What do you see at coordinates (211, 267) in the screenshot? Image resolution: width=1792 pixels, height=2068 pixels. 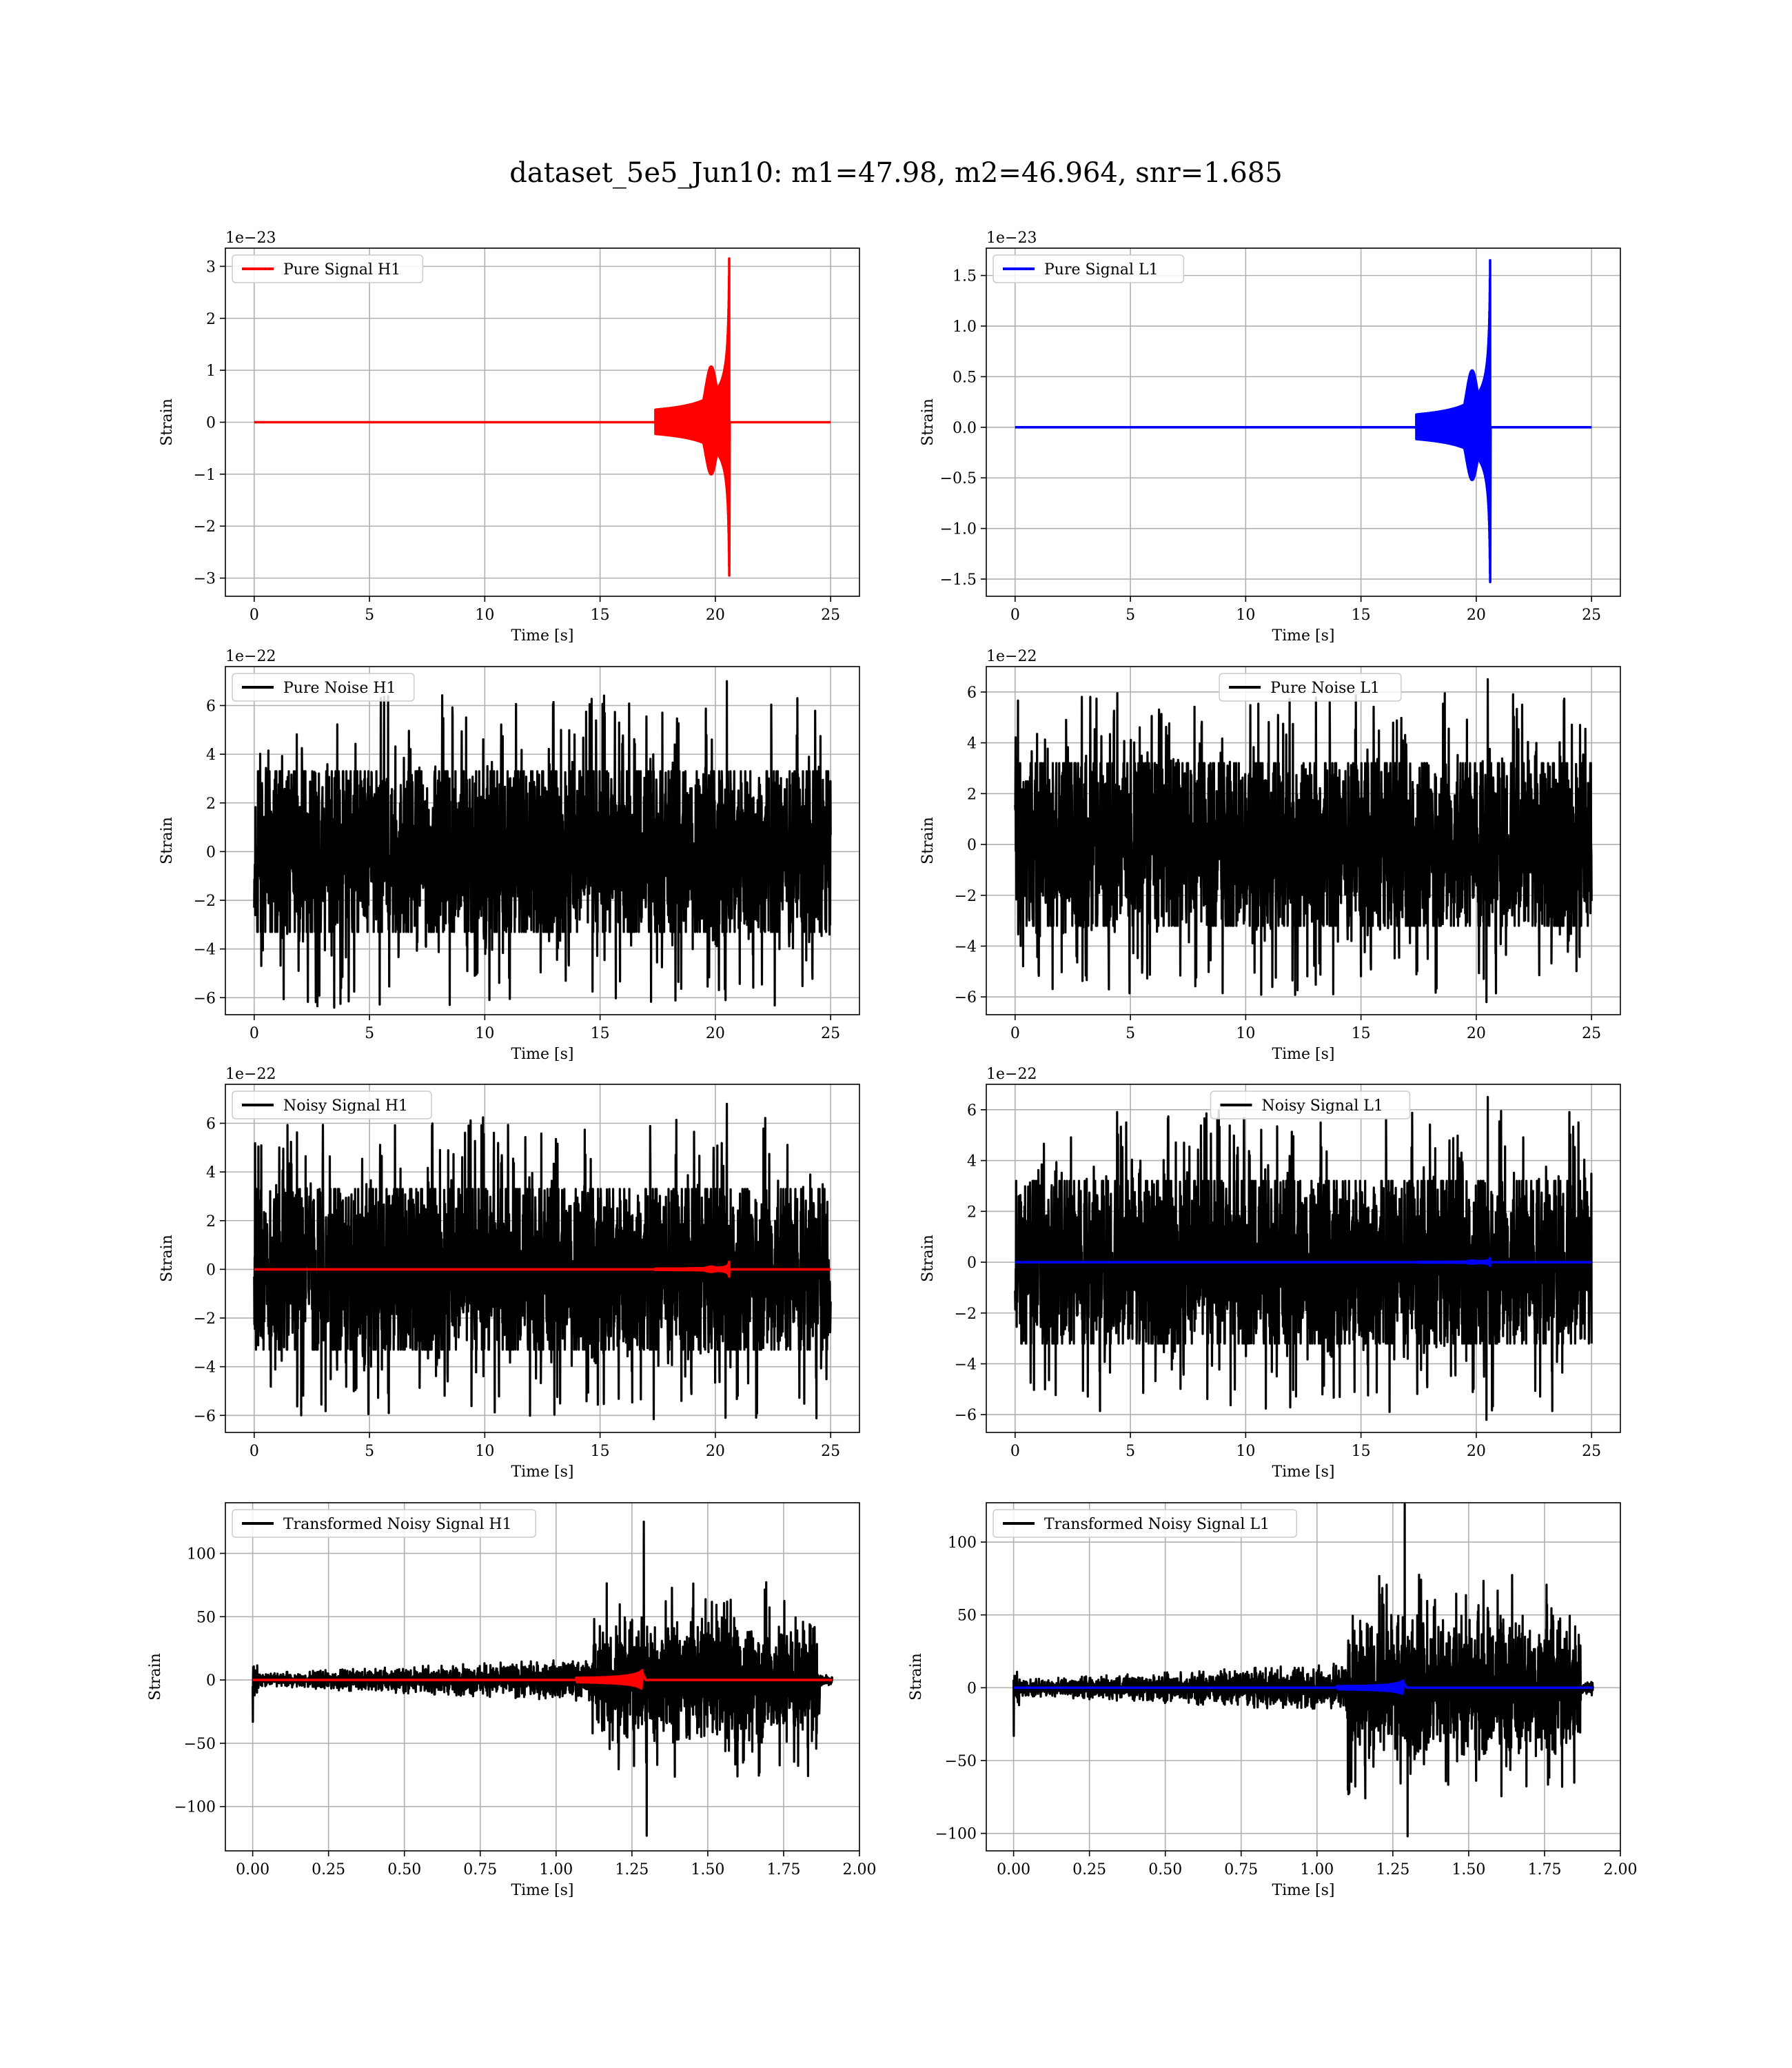 I see `y-tick-label: 3` at bounding box center [211, 267].